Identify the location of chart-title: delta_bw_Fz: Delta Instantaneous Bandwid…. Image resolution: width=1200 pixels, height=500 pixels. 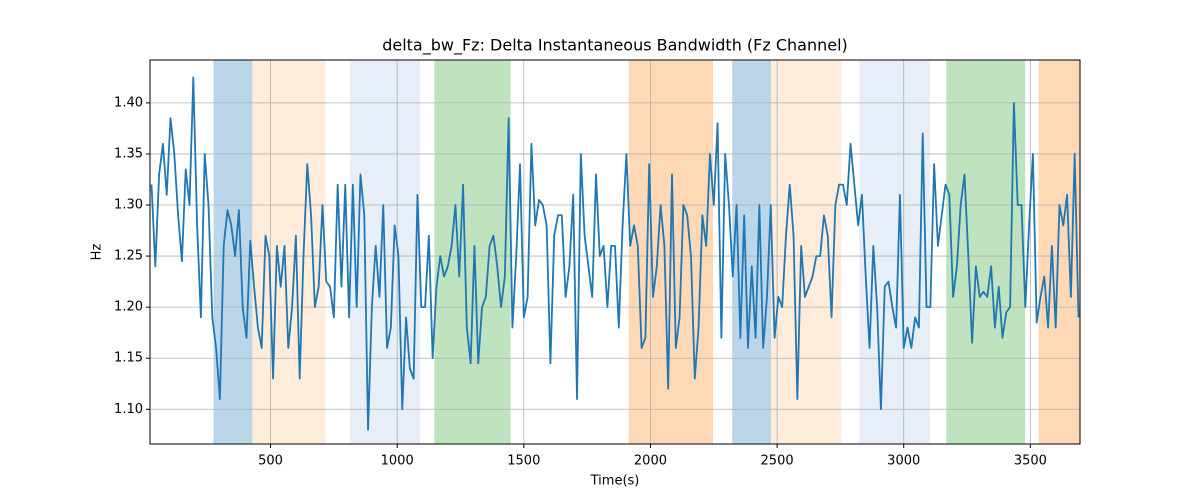
(615, 46).